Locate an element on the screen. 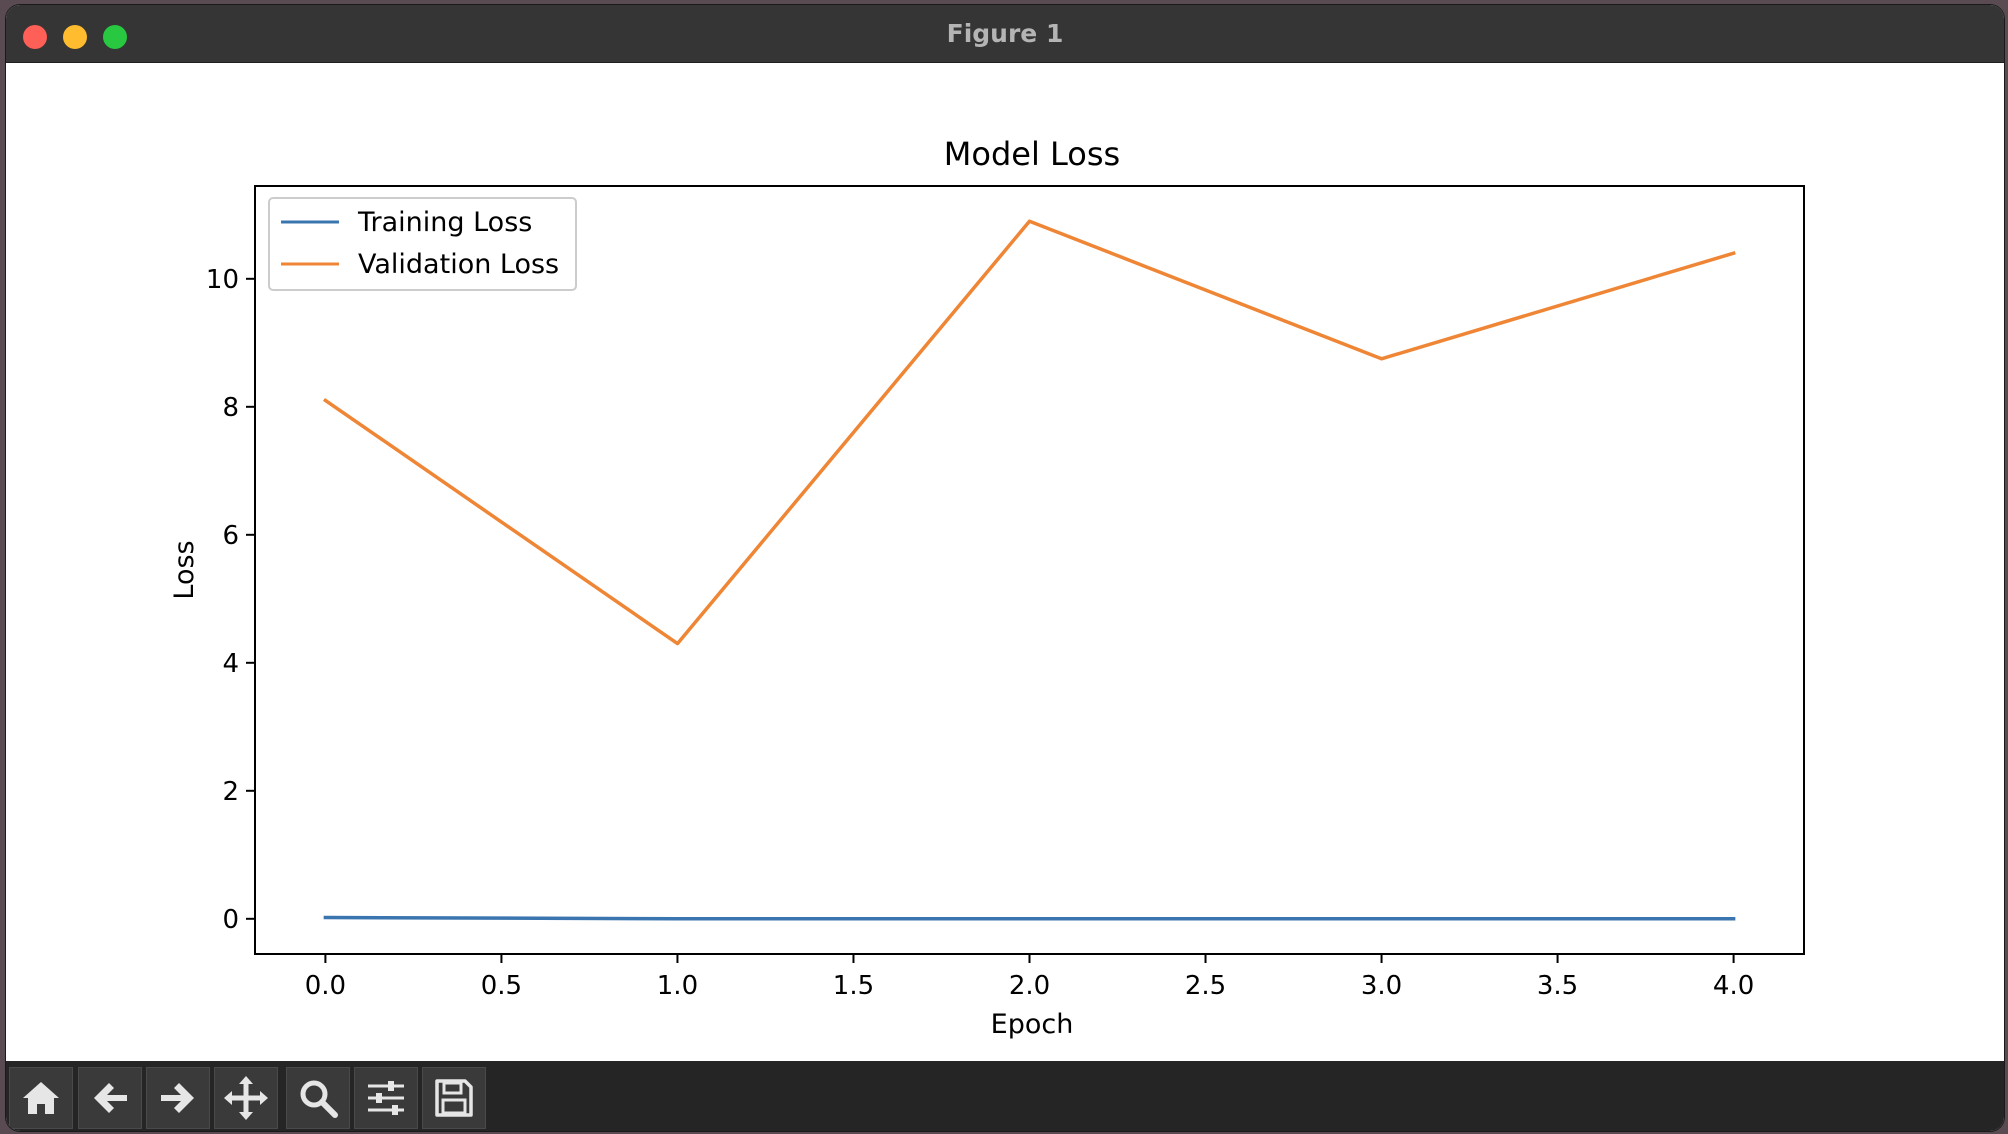 This screenshot has width=2008, height=1134. chart-title: Model Loss is located at coordinates (1032, 154).